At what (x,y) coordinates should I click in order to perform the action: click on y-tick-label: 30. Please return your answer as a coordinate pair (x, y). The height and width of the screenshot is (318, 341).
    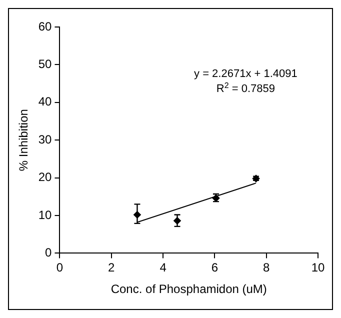
    Looking at the image, I should click on (45, 139).